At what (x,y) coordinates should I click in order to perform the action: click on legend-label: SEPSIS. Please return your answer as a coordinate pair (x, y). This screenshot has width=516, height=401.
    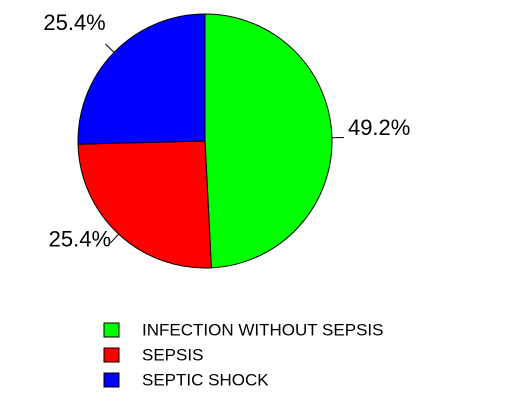
    Looking at the image, I should click on (172, 354).